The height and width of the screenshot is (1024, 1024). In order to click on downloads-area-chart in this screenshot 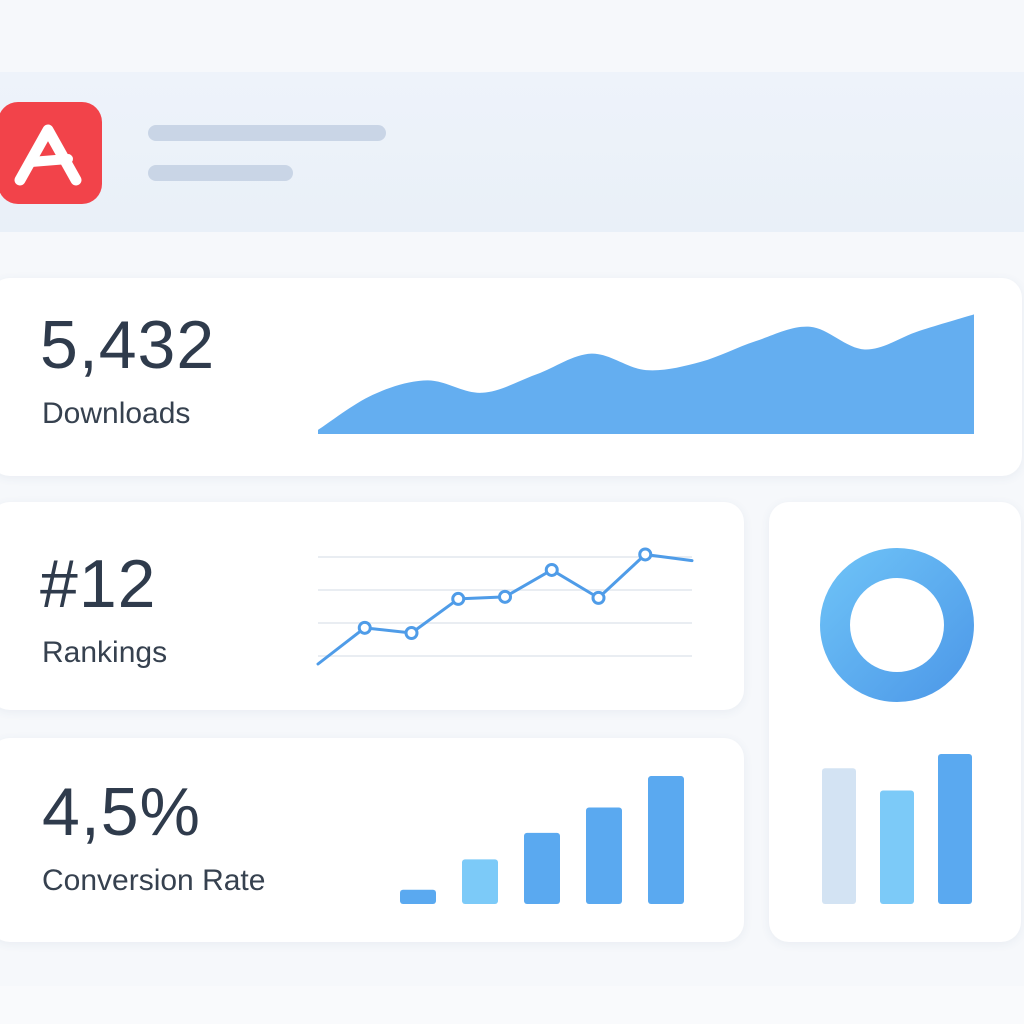, I will do `click(646, 374)`.